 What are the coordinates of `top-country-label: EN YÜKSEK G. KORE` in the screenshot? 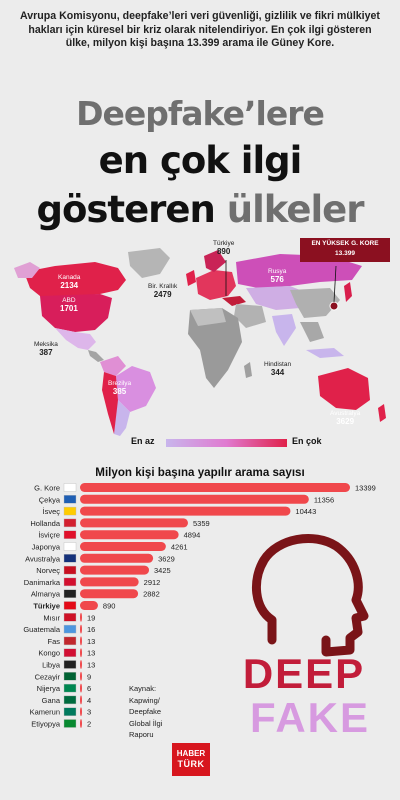 It's located at (345, 243).